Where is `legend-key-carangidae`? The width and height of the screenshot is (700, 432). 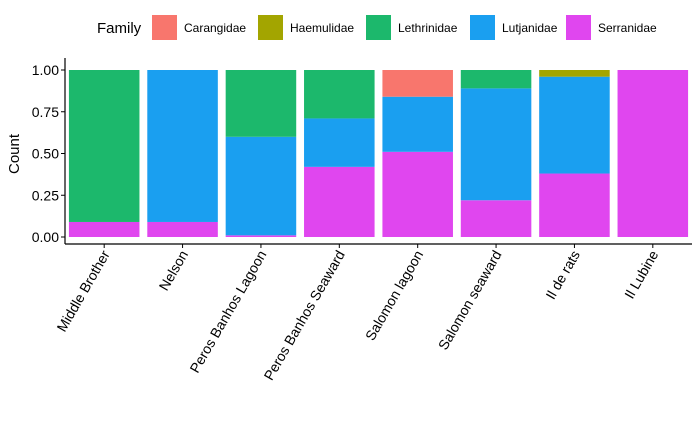 legend-key-carangidae is located at coordinates (164, 27).